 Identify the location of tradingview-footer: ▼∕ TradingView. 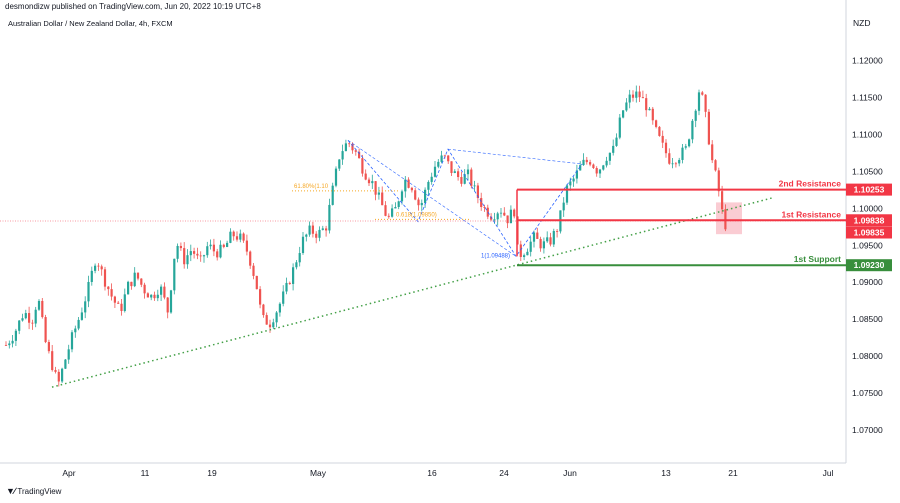
(33, 491).